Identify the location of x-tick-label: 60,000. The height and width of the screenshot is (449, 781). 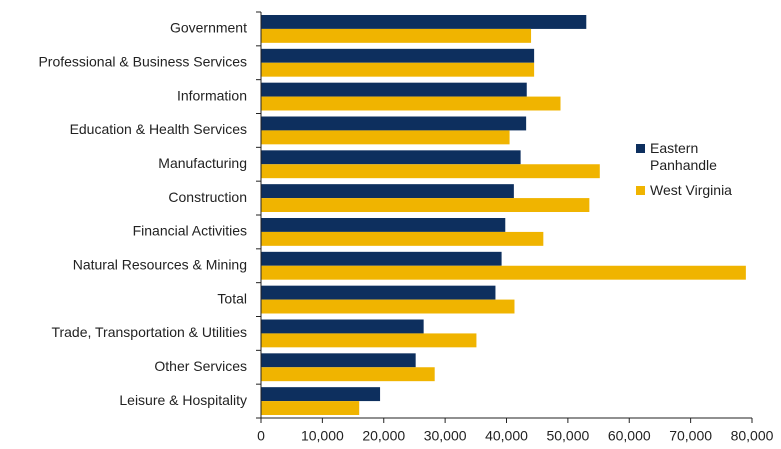
(629, 436).